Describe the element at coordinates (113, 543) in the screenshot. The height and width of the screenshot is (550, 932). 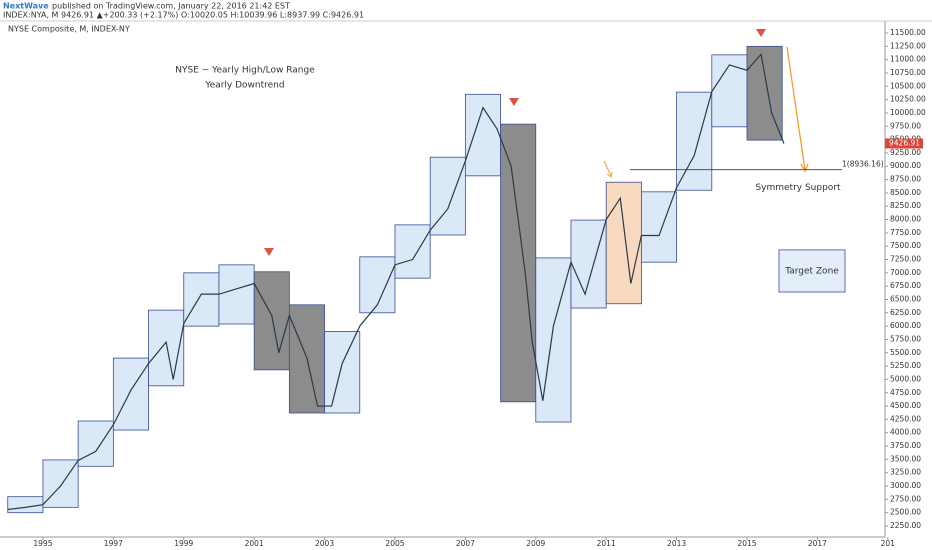
I see `x-tick-label: 1997` at that location.